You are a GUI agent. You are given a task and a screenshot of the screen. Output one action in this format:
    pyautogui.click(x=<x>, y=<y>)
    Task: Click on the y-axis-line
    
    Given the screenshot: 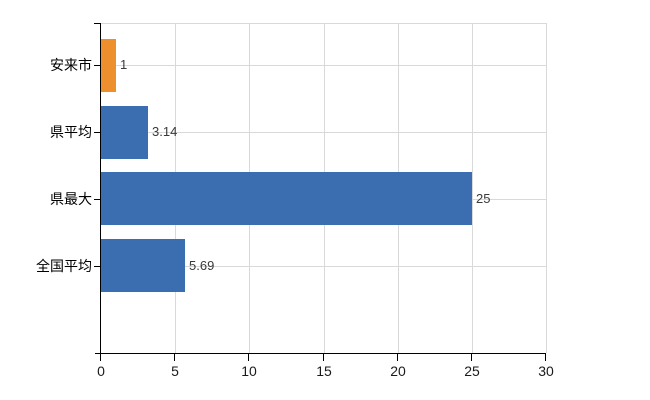 What is the action you would take?
    pyautogui.click(x=100, y=188)
    